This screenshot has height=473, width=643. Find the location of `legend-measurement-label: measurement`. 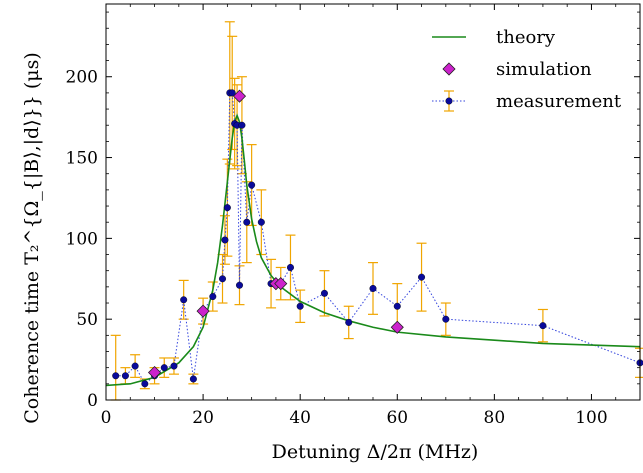

legend-measurement-label: measurement is located at coordinates (559, 101).